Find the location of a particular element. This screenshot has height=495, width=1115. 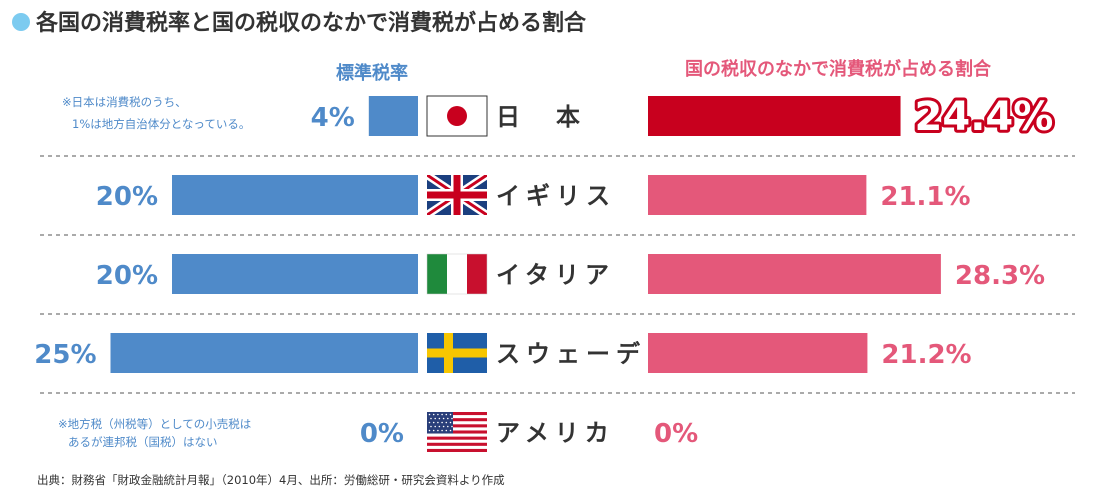

standard-rate-bar-italy is located at coordinates (295, 274).